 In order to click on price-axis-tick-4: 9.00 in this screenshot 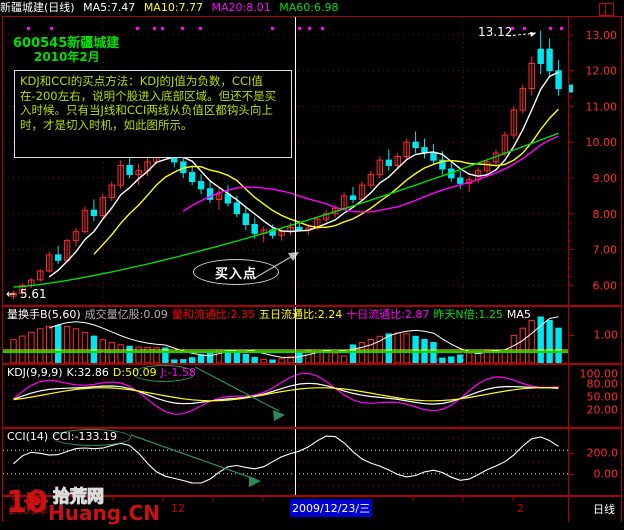, I will do `click(605, 178)`.